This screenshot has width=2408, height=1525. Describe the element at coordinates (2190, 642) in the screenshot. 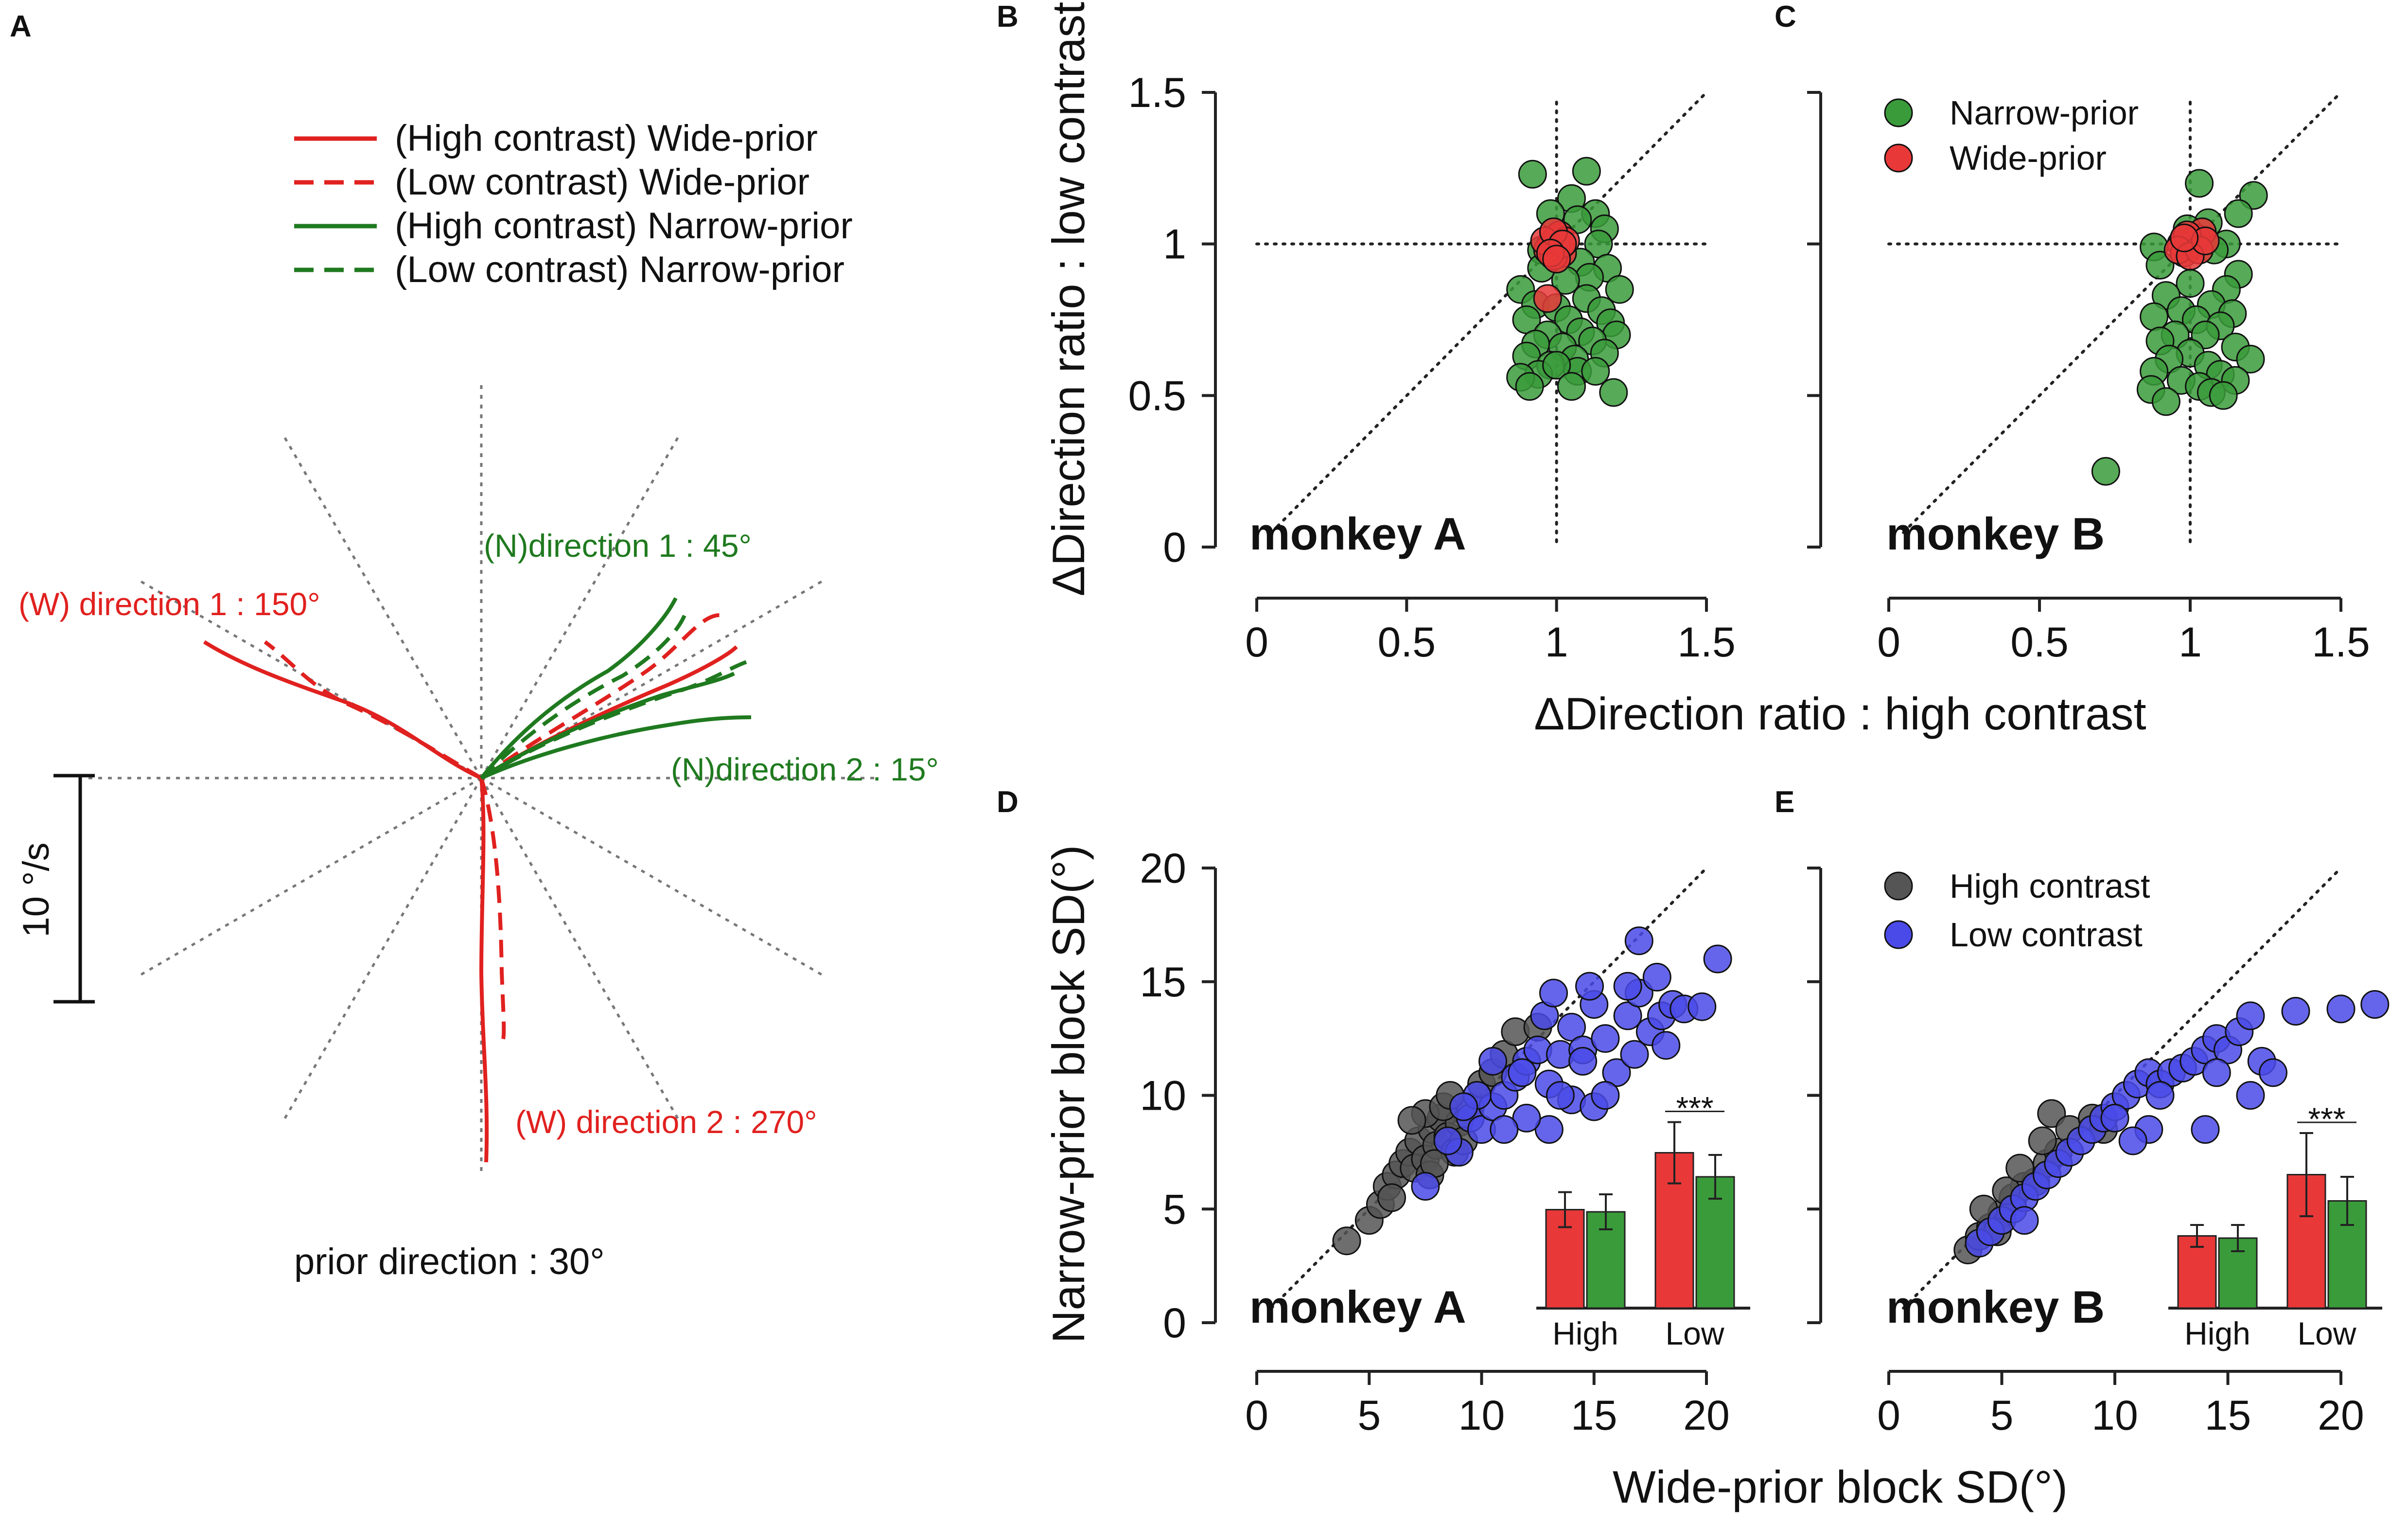

I see `panel-c-x-tick-label: 1` at that location.